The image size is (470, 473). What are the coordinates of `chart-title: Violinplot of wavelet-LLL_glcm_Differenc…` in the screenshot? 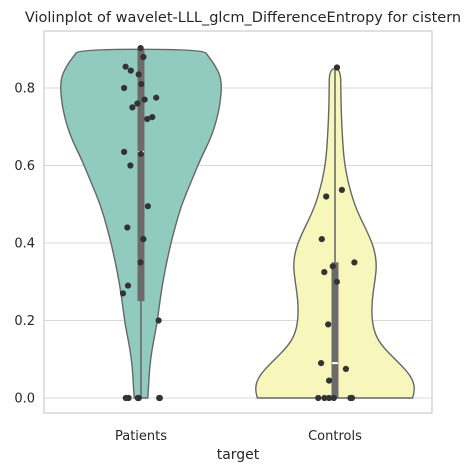 It's located at (243, 18).